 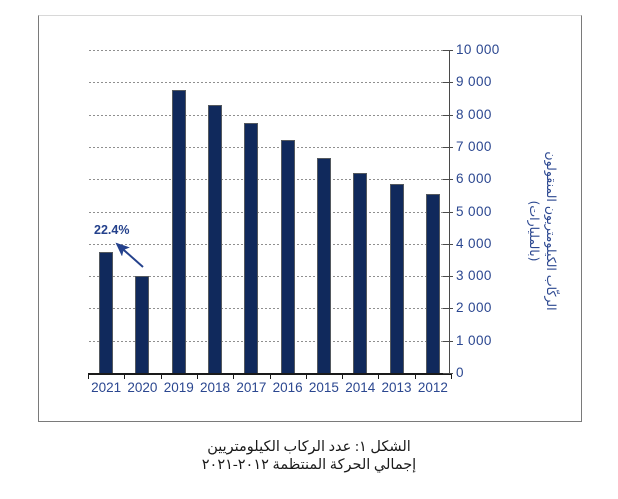 I want to click on bar-2012, so click(x=432, y=283).